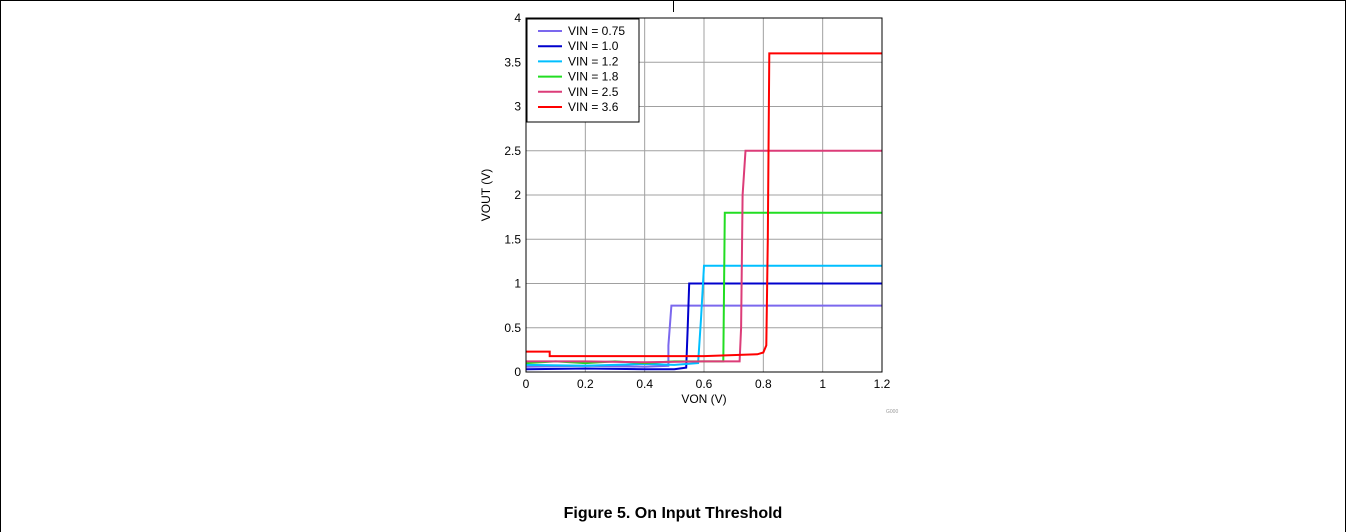  Describe the element at coordinates (512, 328) in the screenshot. I see `y-tick-label: 0.5` at that location.